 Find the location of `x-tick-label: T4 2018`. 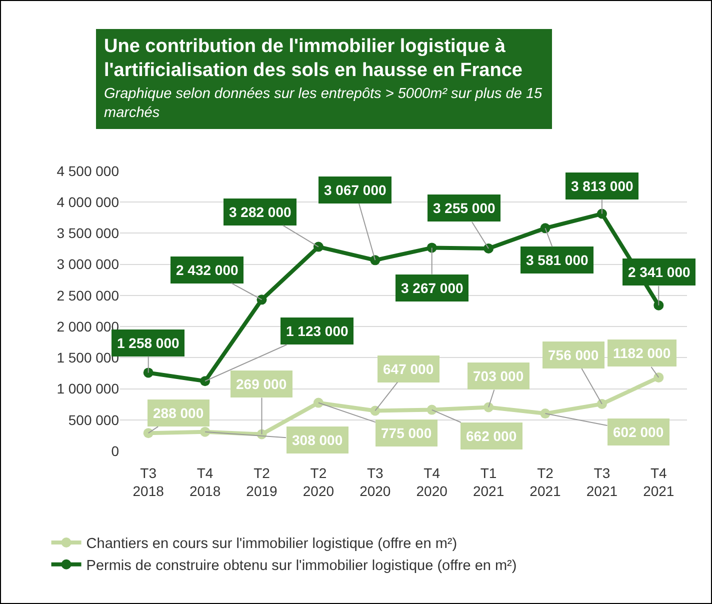

x-tick-label: T4 2018 is located at coordinates (205, 482).